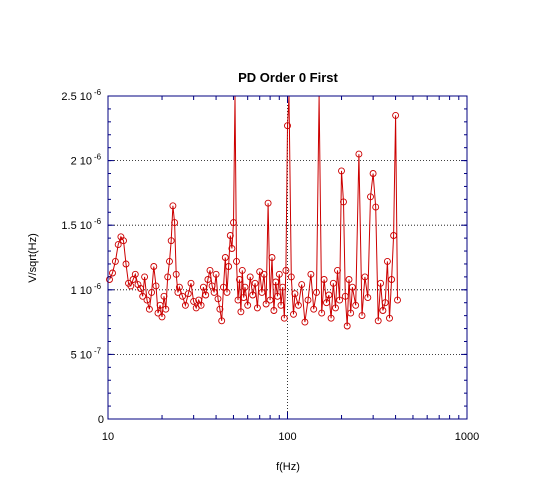  I want to click on y-tick-label: 2 10, so click(81, 162).